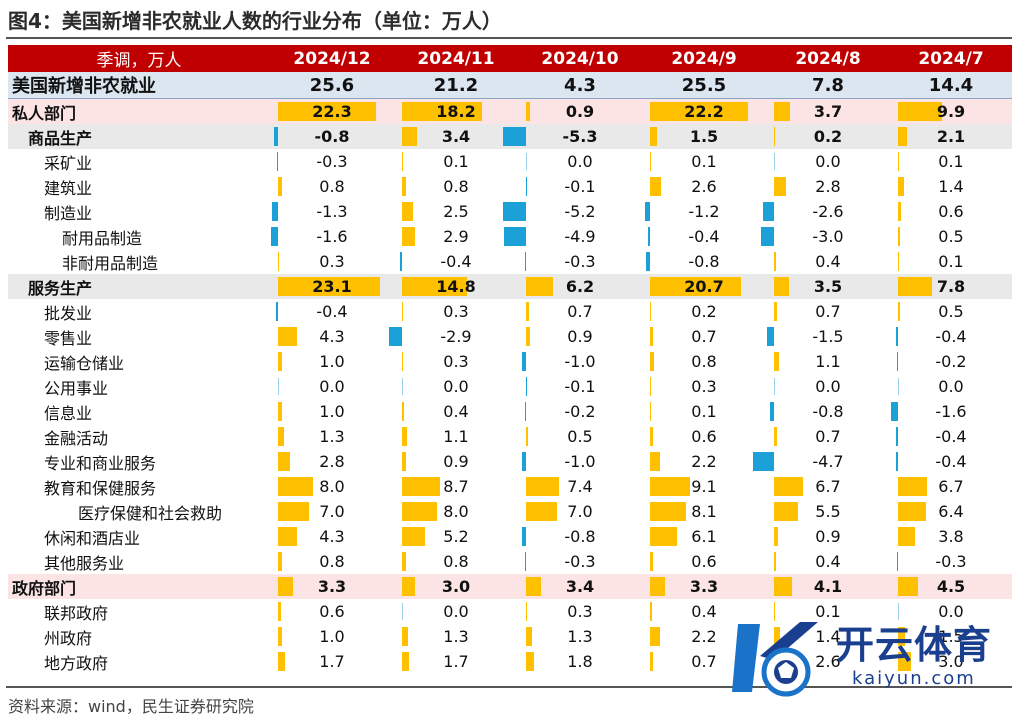 The image size is (1018, 722). I want to click on chart-title: 图4：美国新增非农就业人数的行业分布（单位：万人）, so click(255, 21).